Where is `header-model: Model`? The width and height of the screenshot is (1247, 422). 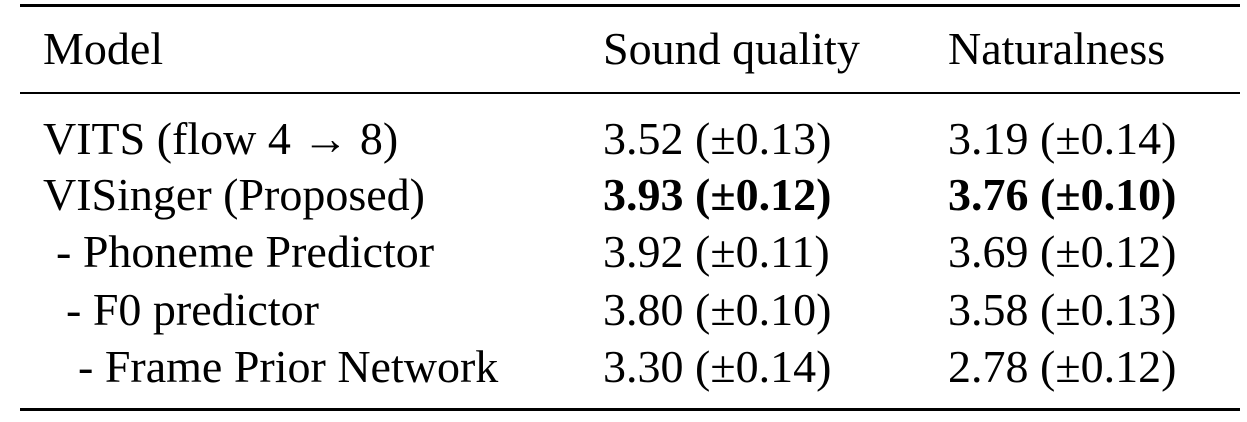 header-model: Model is located at coordinates (103, 48).